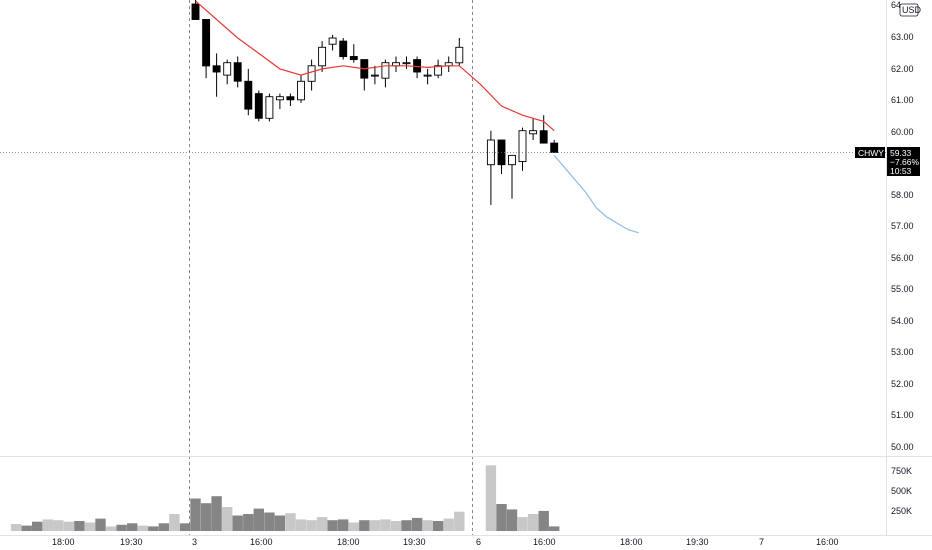 The image size is (932, 550). I want to click on volume-tick: 500K, so click(901, 491).